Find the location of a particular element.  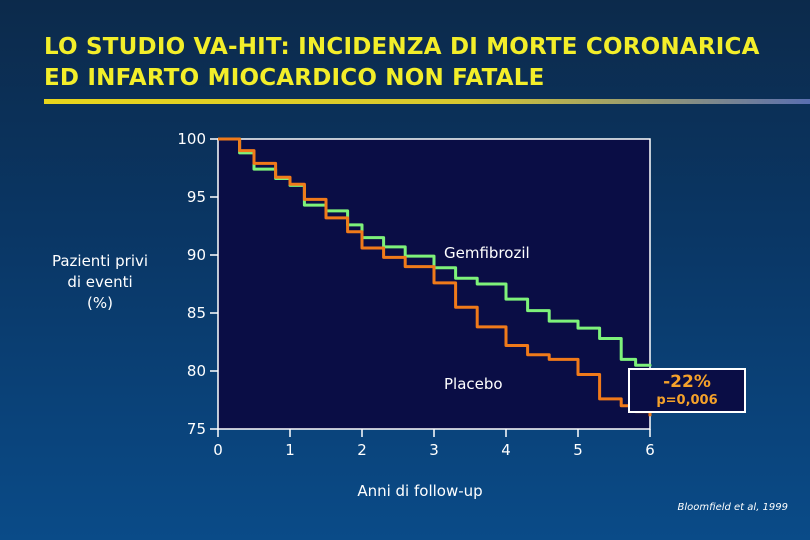

y-tick-label: 85 is located at coordinates (196, 313).